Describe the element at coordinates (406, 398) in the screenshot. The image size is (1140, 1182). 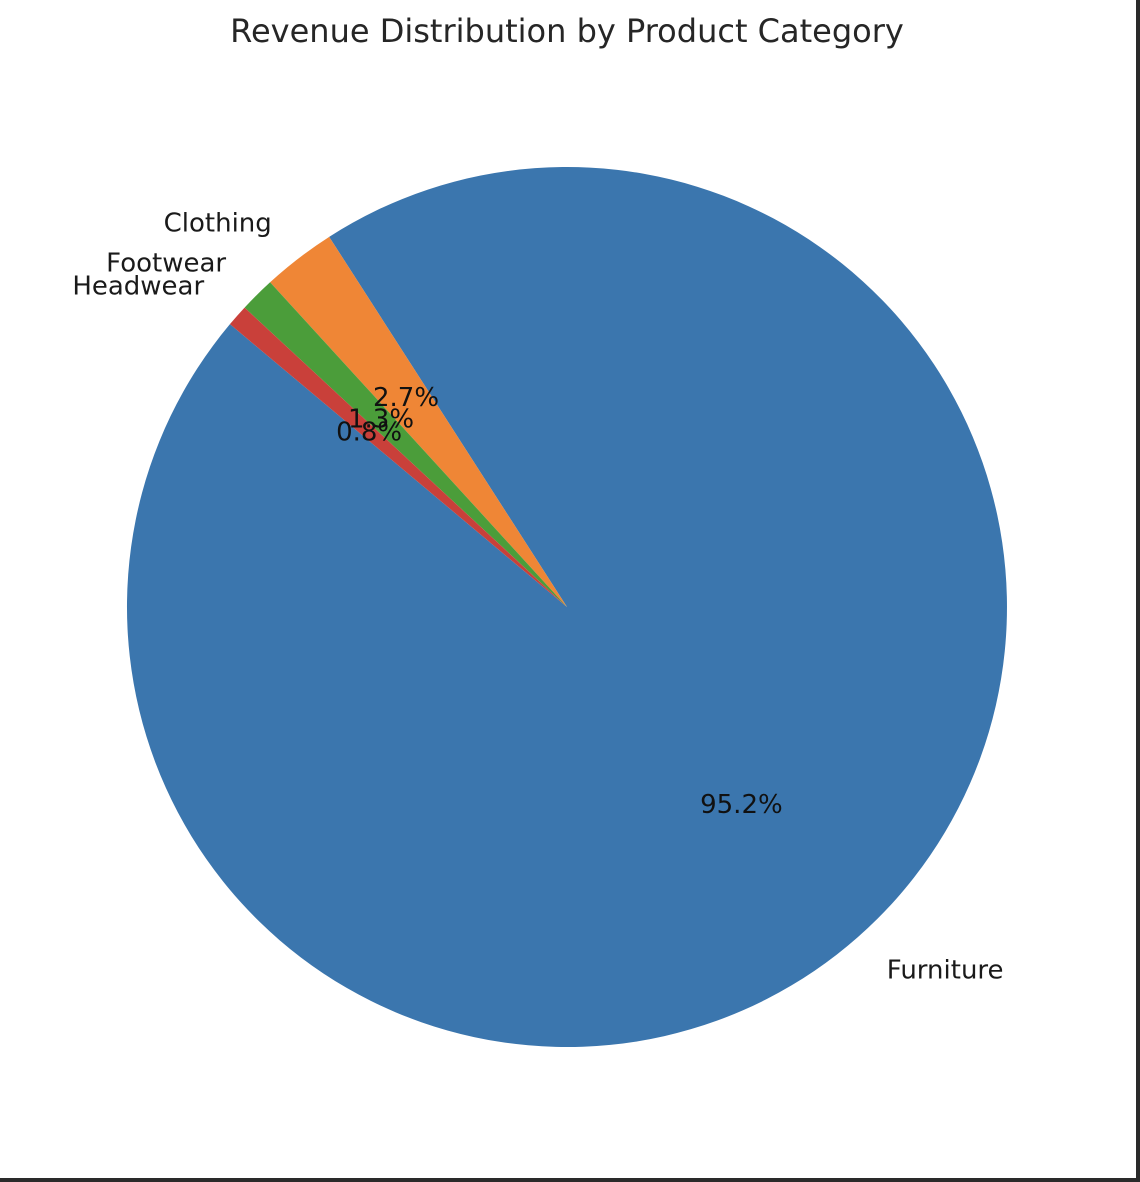
I see `percent-label-clothing: 2.7%` at that location.